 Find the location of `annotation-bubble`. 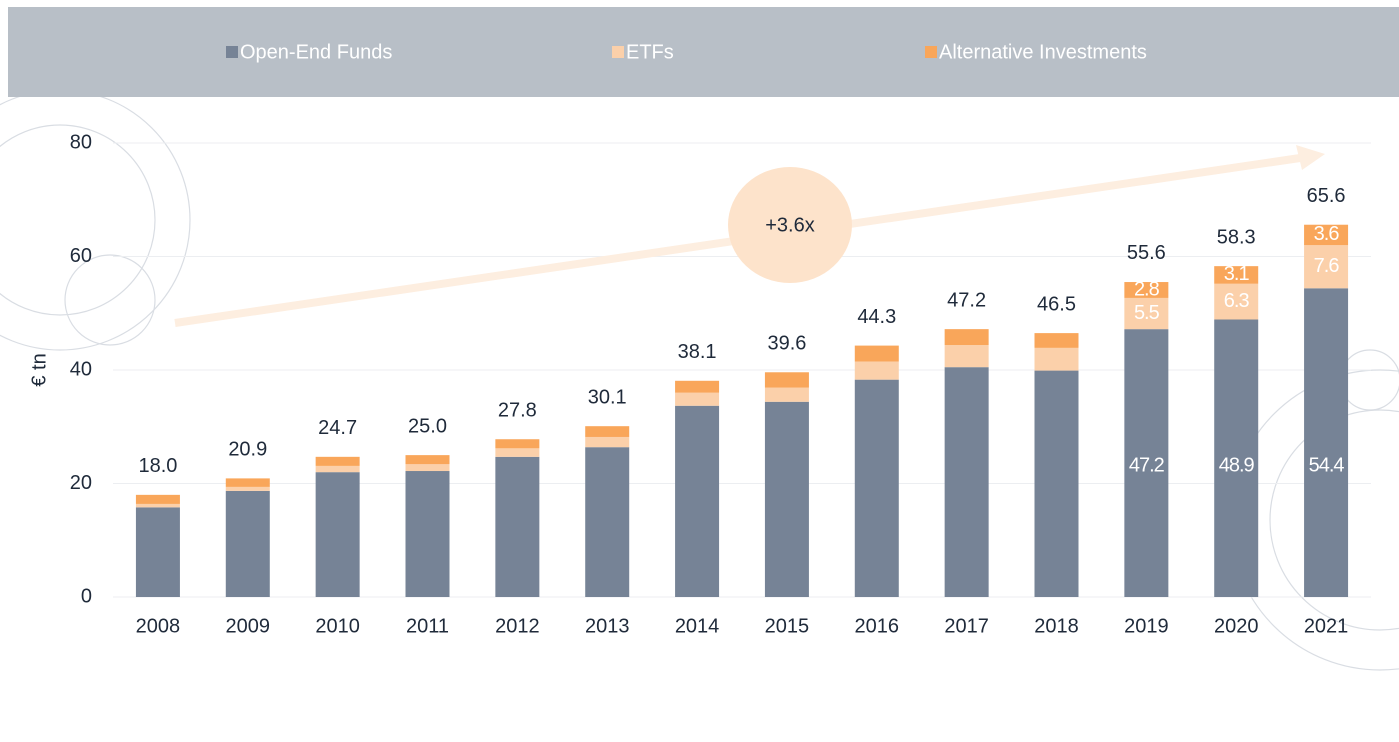

annotation-bubble is located at coordinates (790, 225).